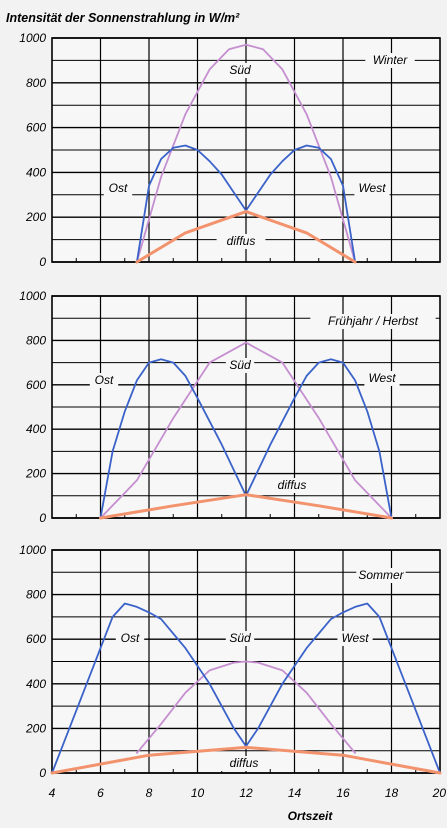  I want to click on season-label: Frühjahr / Herbst, so click(373, 321).